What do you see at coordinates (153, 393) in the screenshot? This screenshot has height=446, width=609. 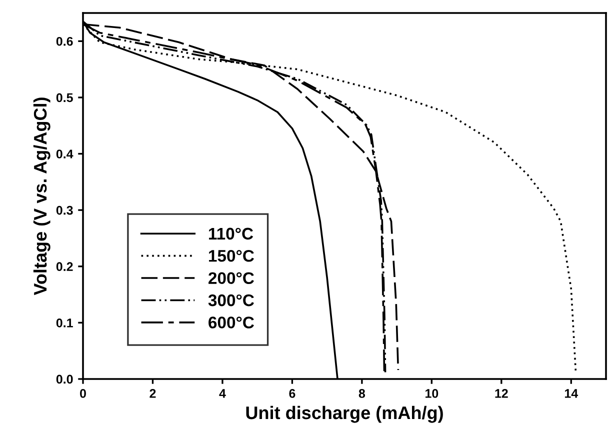 I see `x-tick-label: 2` at bounding box center [153, 393].